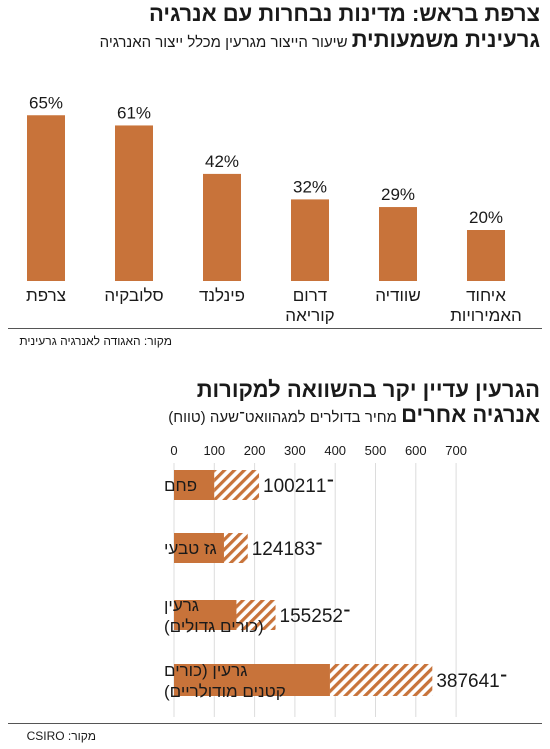 Image resolution: width=550 pixels, height=749 pixels. Describe the element at coordinates (61, 736) in the screenshot. I see `chart2-source: מקור: CSIRO` at that location.